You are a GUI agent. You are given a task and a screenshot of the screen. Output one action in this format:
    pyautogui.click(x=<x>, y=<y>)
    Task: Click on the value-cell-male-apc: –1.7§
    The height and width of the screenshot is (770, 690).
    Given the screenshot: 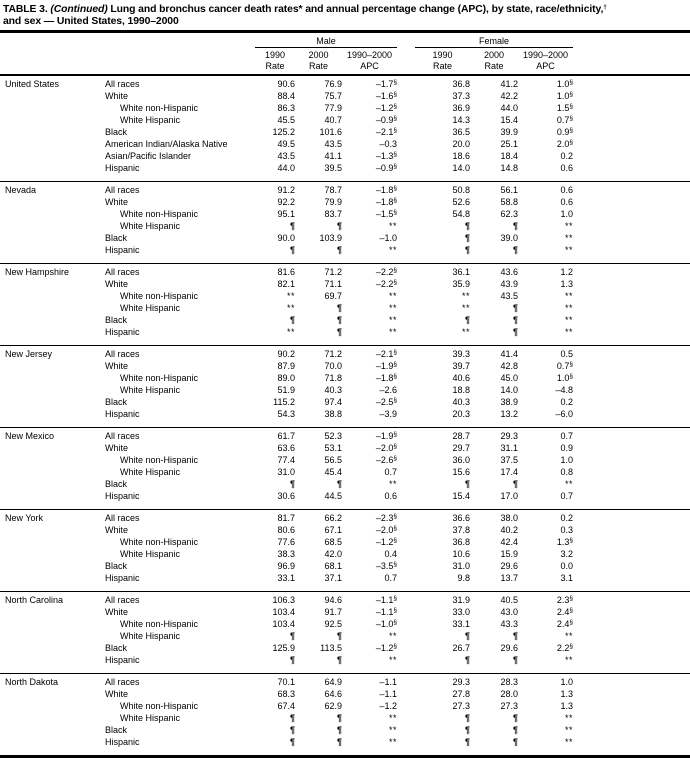 What is the action you would take?
    pyautogui.click(x=386, y=83)
    